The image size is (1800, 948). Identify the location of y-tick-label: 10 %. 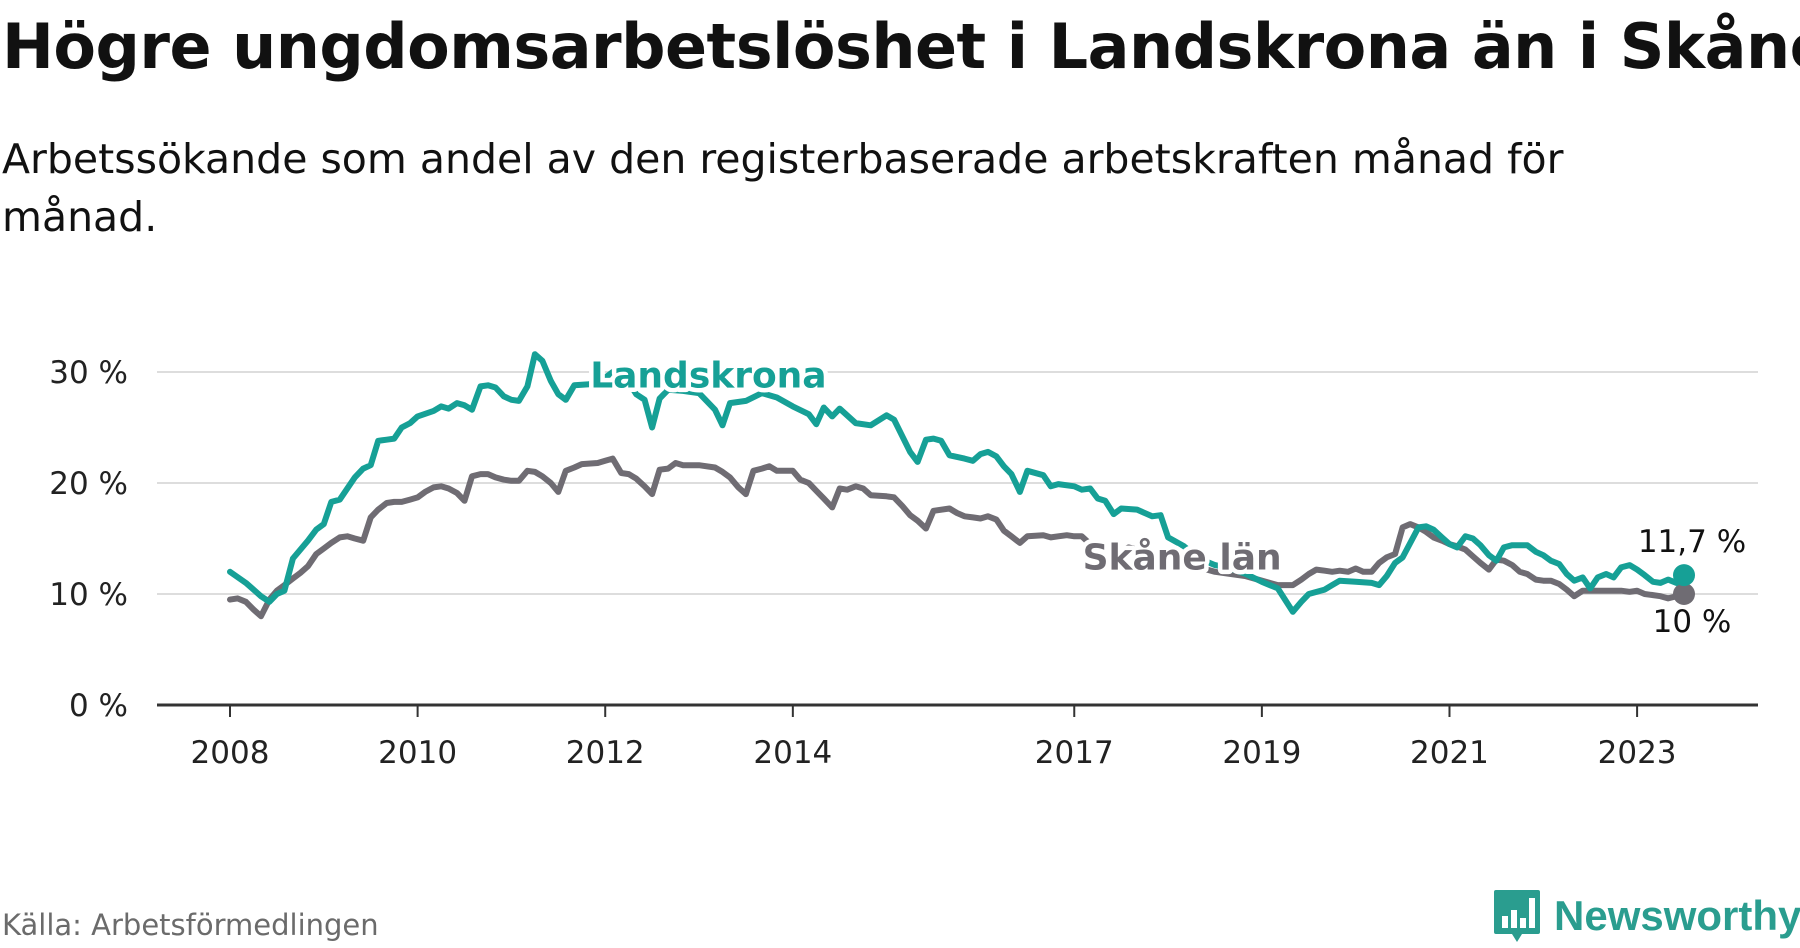
(88, 595).